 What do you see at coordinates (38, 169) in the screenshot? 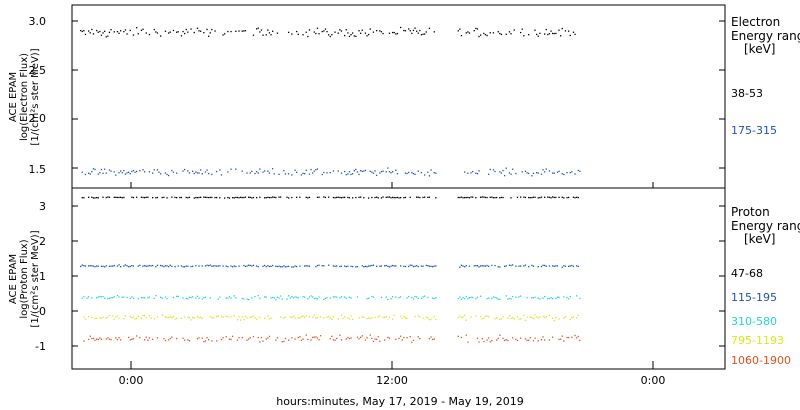
I see `electron-ytick-label: 1.5` at bounding box center [38, 169].